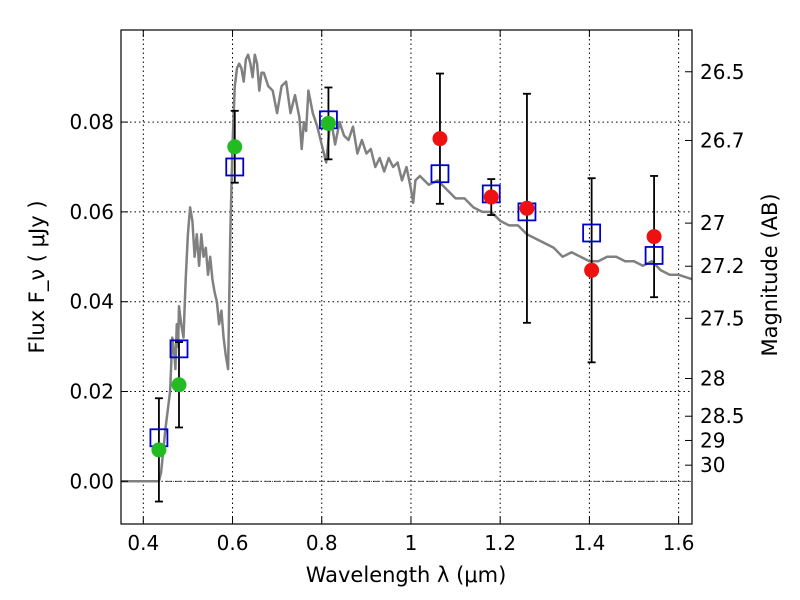 Image resolution: width=800 pixels, height=600 pixels. Describe the element at coordinates (233, 543) in the screenshot. I see `x-tick-label: 0.6` at that location.